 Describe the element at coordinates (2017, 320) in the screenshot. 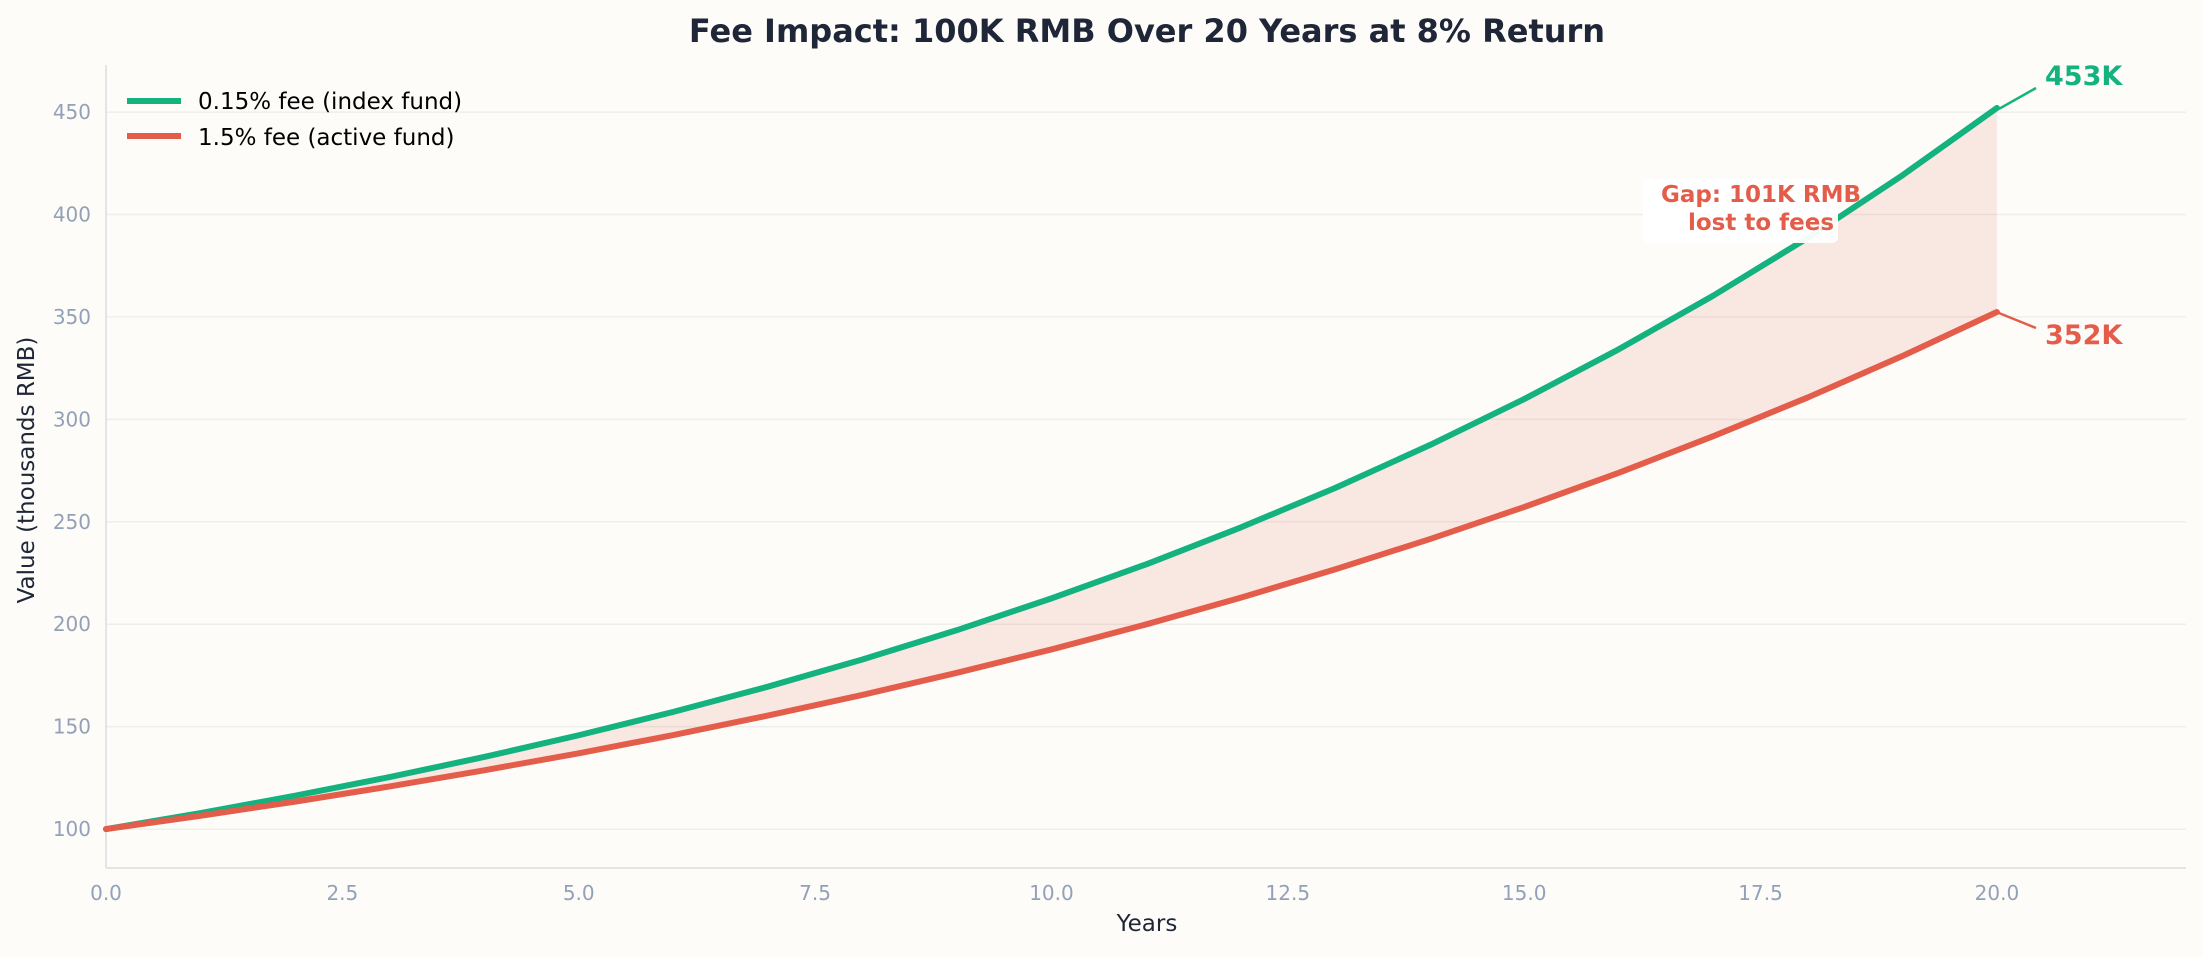

I see `bottom-end-arrow` at that location.